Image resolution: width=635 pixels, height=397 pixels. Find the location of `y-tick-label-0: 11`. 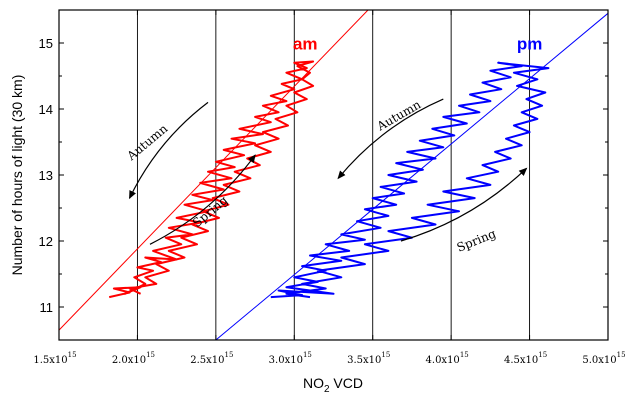

y-tick-label-0: 11 is located at coordinates (47, 307).